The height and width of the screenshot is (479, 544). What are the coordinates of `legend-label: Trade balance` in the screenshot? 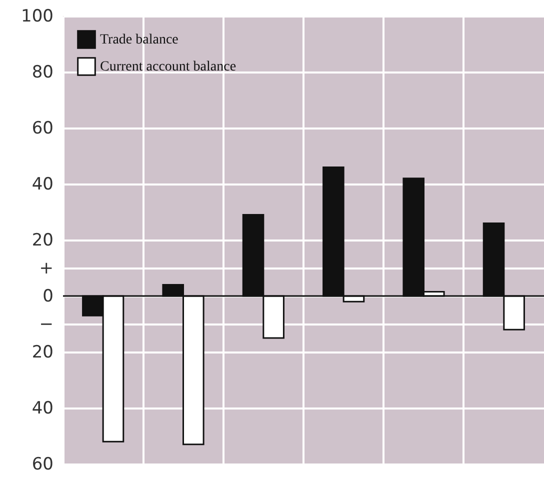 It's located at (139, 40).